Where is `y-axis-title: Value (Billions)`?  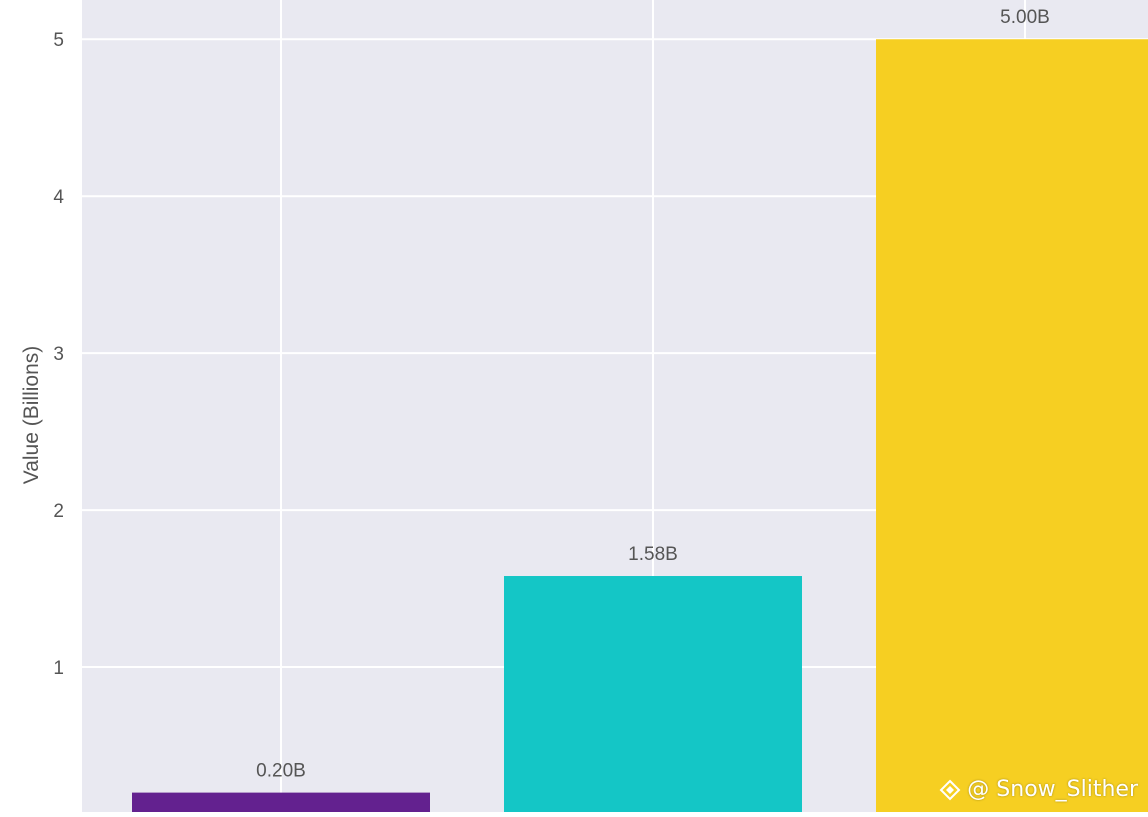
y-axis-title: Value (Billions) is located at coordinates (31, 415).